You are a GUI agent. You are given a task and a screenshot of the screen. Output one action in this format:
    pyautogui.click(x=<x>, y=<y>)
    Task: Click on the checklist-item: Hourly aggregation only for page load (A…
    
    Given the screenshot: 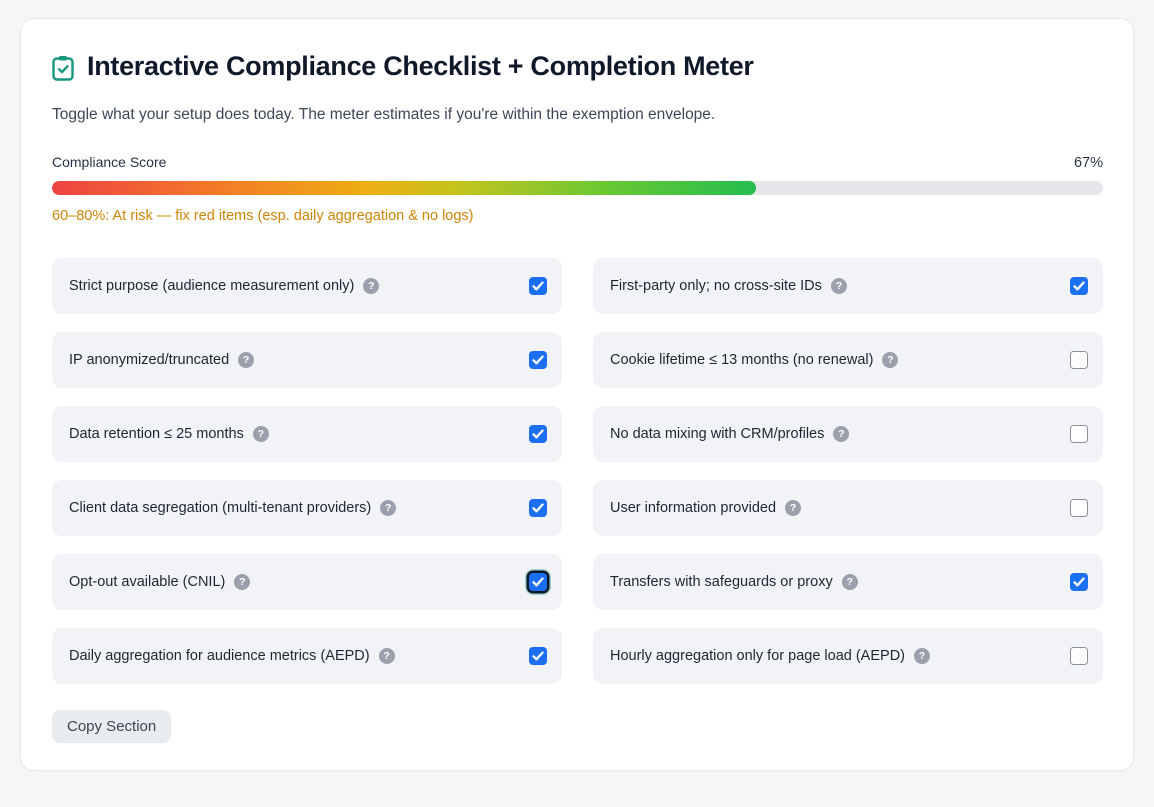 What is the action you would take?
    pyautogui.click(x=848, y=656)
    